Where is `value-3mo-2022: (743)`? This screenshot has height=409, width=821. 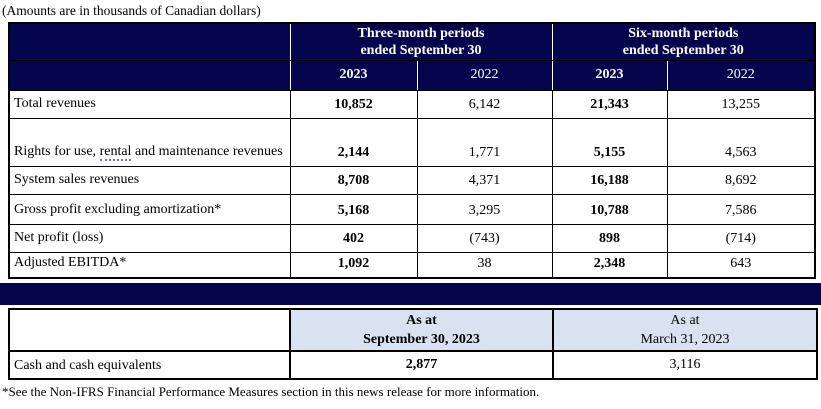
value-3mo-2022: (743) is located at coordinates (484, 238).